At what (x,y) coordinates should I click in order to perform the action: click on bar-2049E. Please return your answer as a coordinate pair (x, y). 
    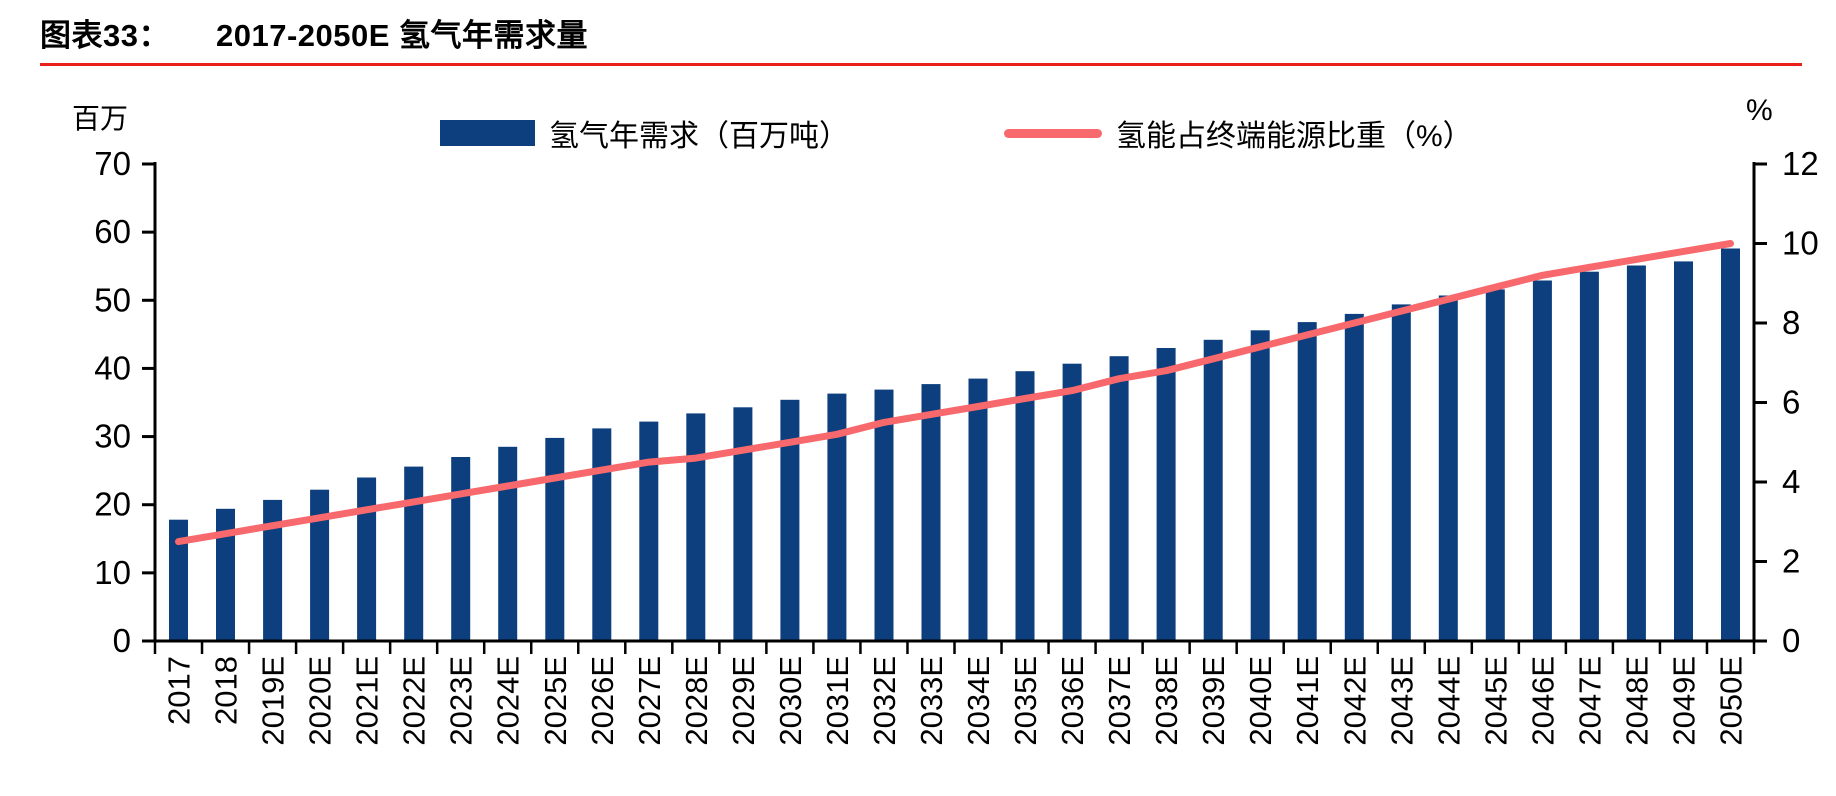
    Looking at the image, I should click on (1683, 451).